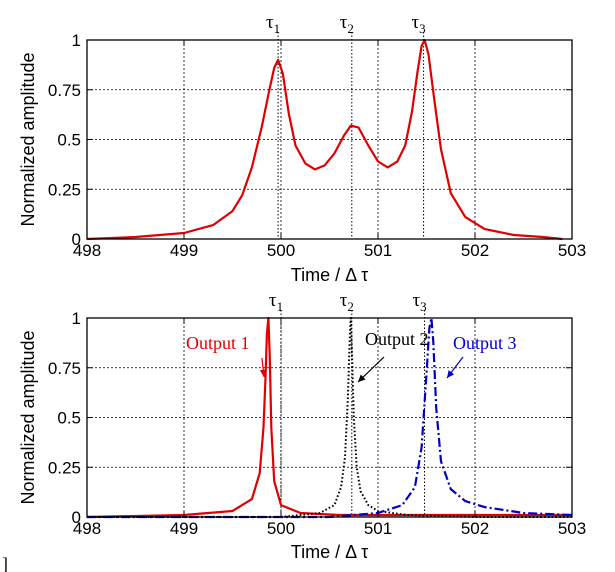 The image size is (615, 572). I want to click on annotation-label: Output 1, so click(218, 343).